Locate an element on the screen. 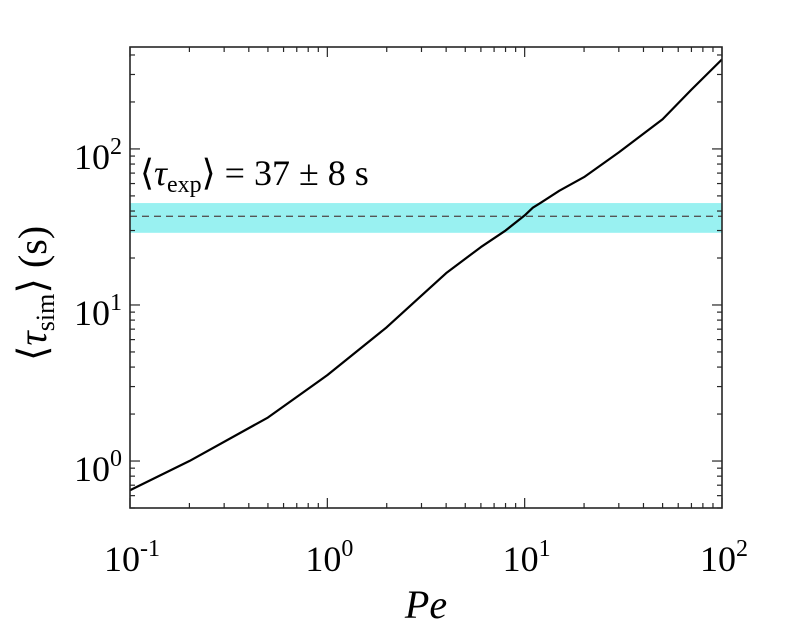 This screenshot has width=797, height=638. x-tick-exponent: 2 is located at coordinates (742, 549).